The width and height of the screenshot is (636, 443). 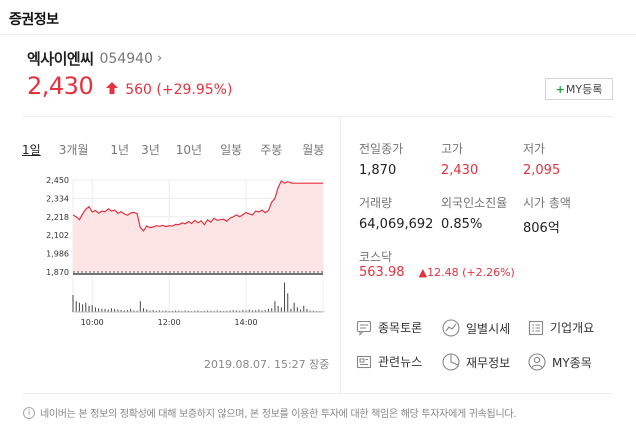 What do you see at coordinates (376, 203) in the screenshot?
I see `stat-label: 거래량` at bounding box center [376, 203].